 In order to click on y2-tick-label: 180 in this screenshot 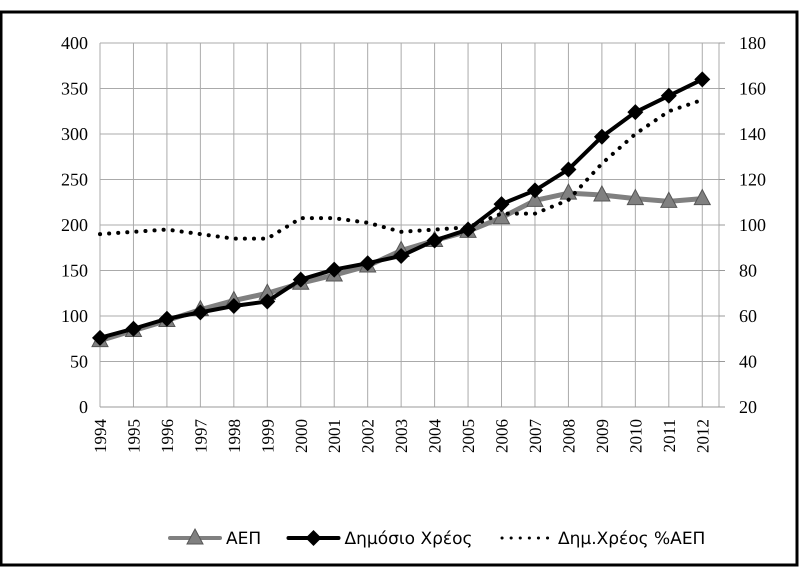, I will do `click(752, 43)`.